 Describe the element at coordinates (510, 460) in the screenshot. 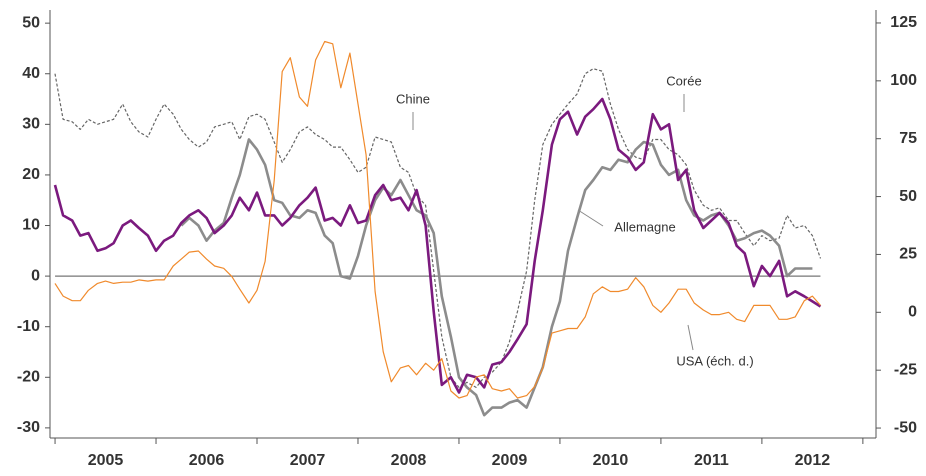

I see `x-tick-label: 2009` at that location.